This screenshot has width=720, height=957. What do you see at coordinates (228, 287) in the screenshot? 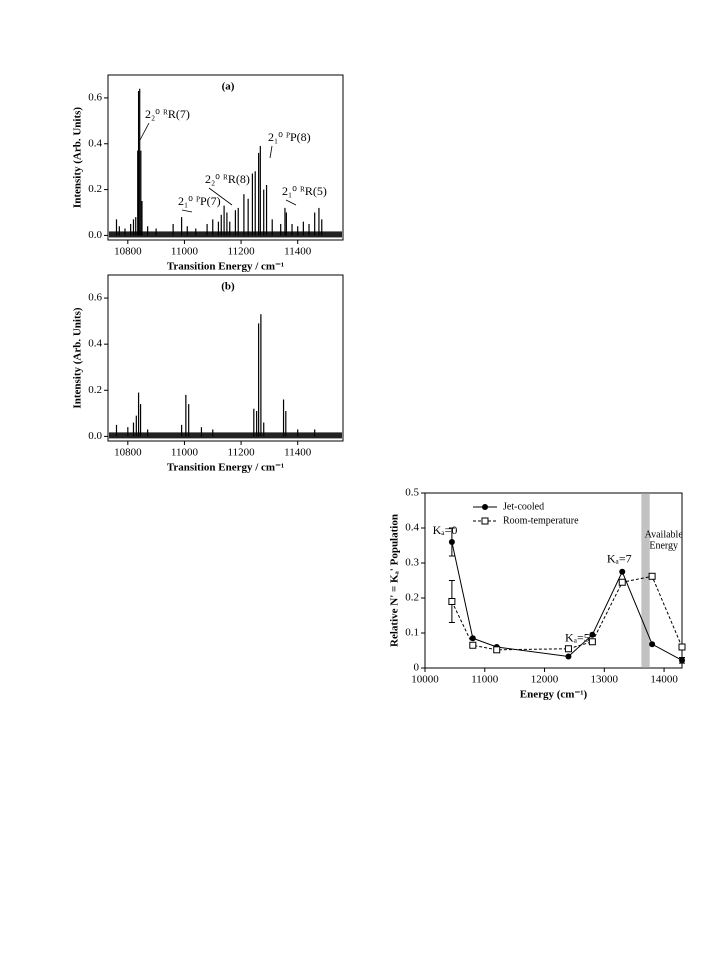
I see `panel-label: (b)` at bounding box center [228, 287].